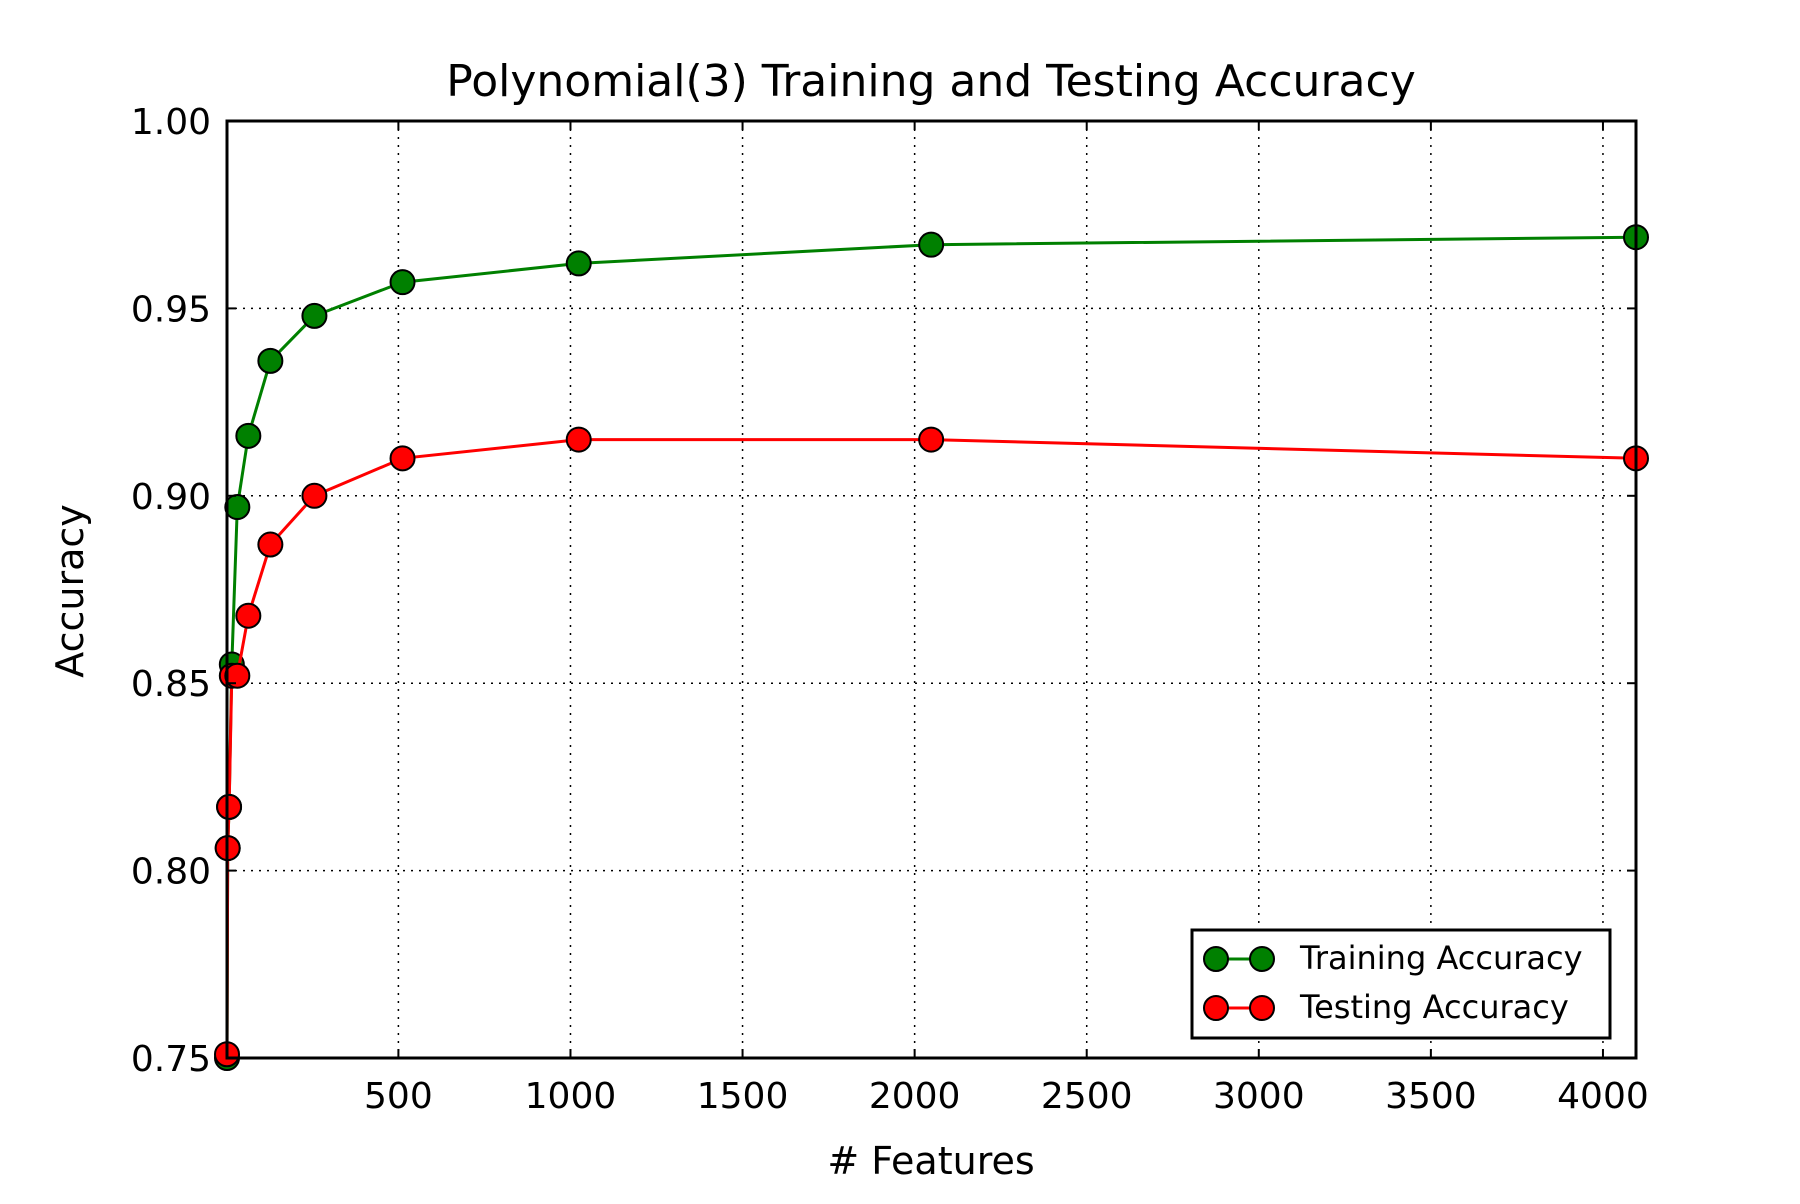  I want to click on x-tick-label: 4000, so click(1603, 1096).